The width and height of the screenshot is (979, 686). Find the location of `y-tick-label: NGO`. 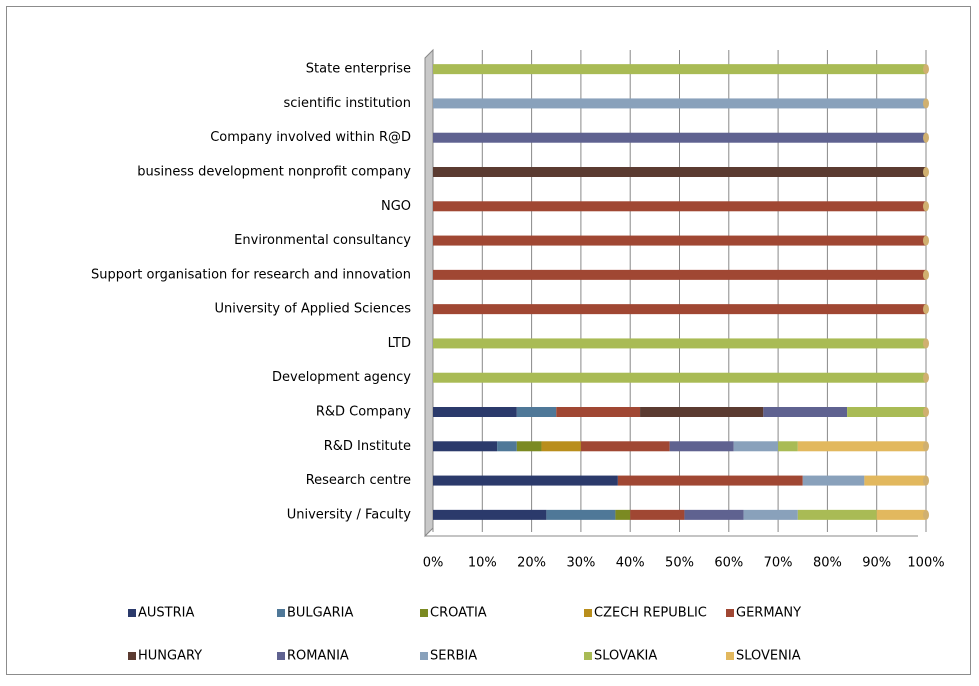

y-tick-label: NGO is located at coordinates (396, 206).